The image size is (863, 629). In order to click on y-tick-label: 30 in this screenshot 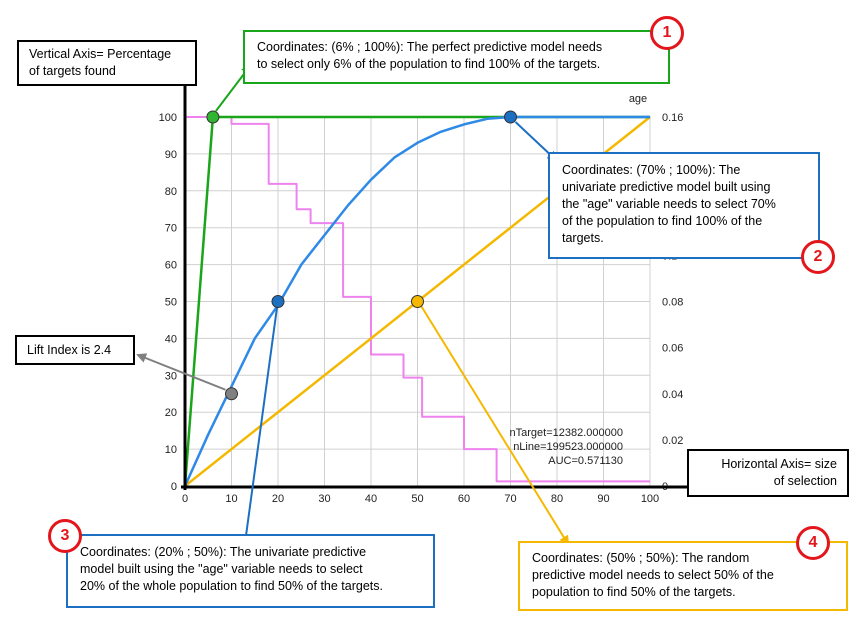, I will do `click(171, 376)`.